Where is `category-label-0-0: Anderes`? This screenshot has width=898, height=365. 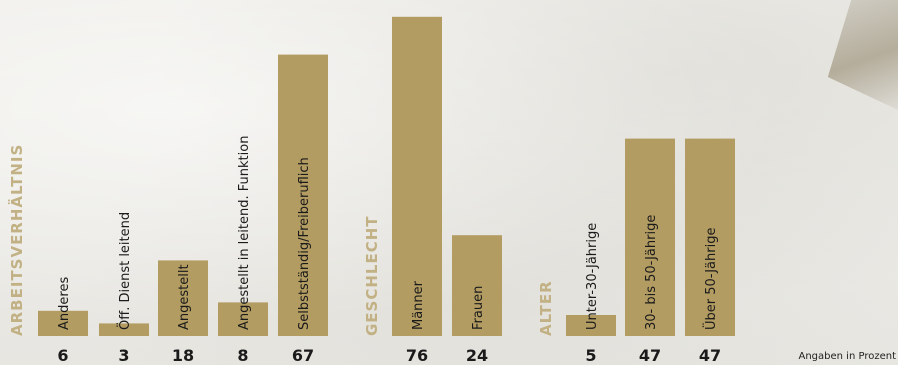
category-label-0-0: Anderes is located at coordinates (64, 303).